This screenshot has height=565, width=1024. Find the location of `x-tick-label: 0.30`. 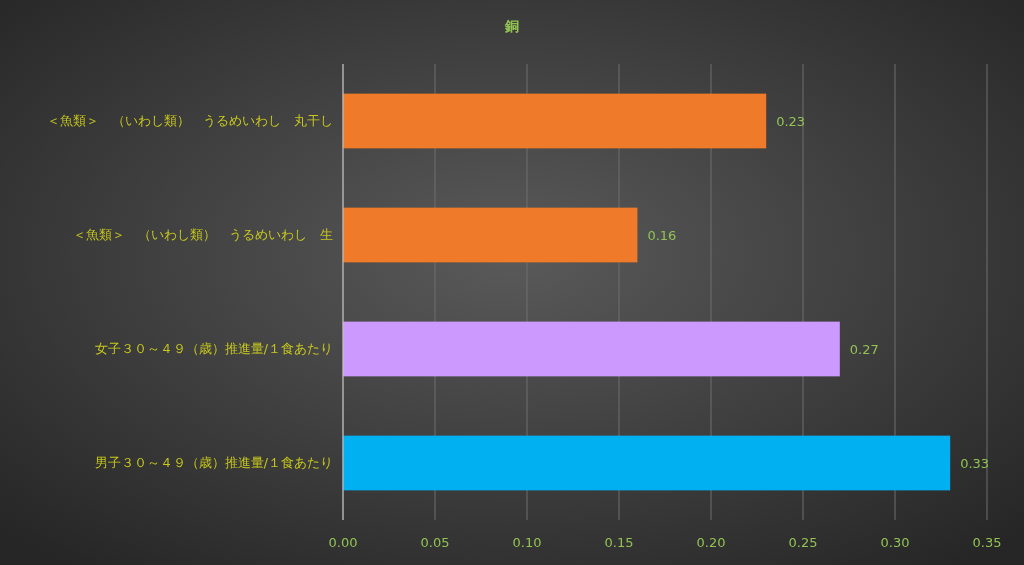

x-tick-label: 0.30 is located at coordinates (895, 542).